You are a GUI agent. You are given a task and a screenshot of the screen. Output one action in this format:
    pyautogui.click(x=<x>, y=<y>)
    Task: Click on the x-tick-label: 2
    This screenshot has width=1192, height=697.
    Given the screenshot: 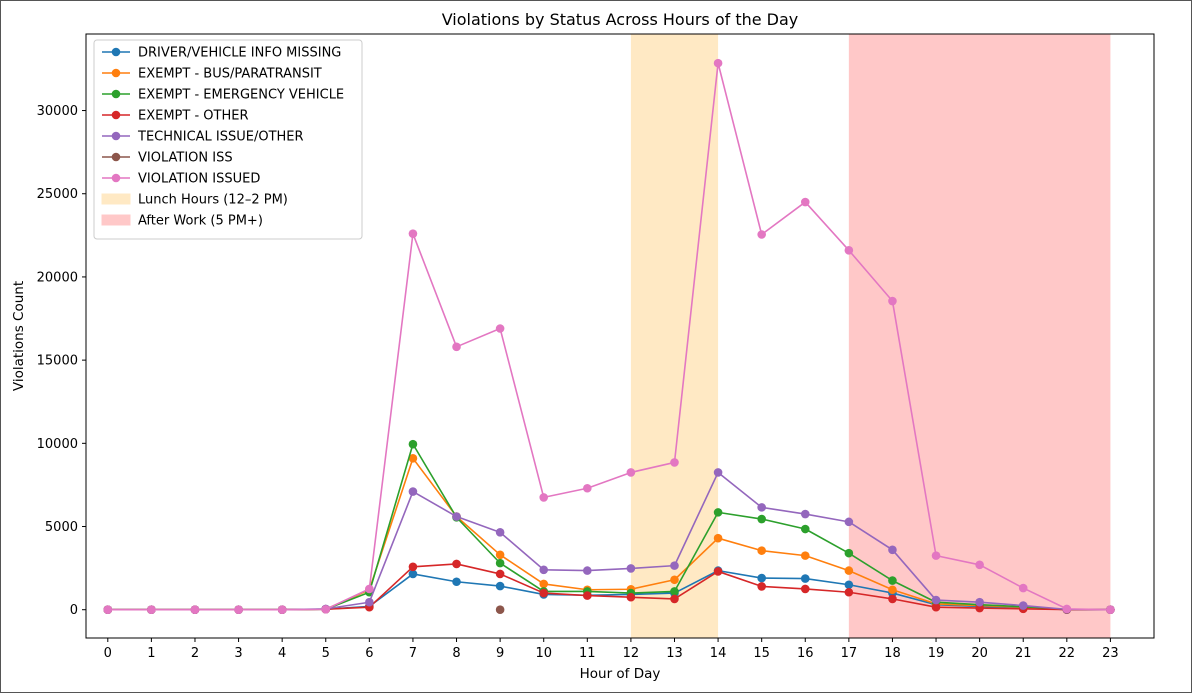 What is the action you would take?
    pyautogui.click(x=195, y=653)
    